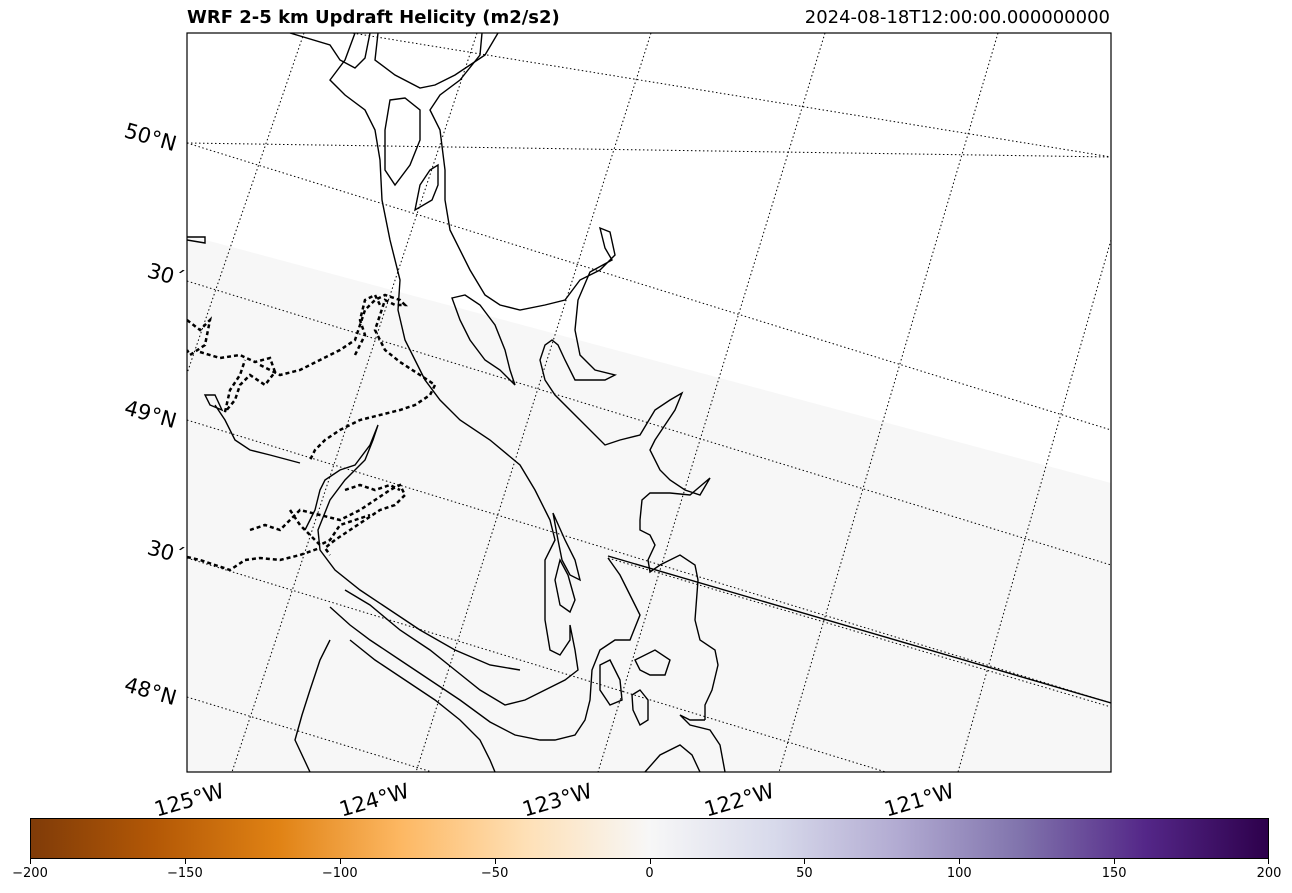 The width and height of the screenshot is (1292, 893). I want to click on colorbar-tick-label: 0, so click(649, 873).